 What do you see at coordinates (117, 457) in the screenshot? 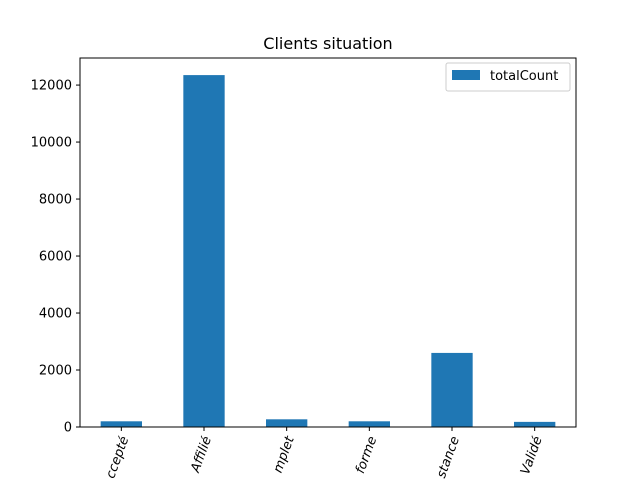
I see `x-tick-label-0: ccepté` at bounding box center [117, 457].